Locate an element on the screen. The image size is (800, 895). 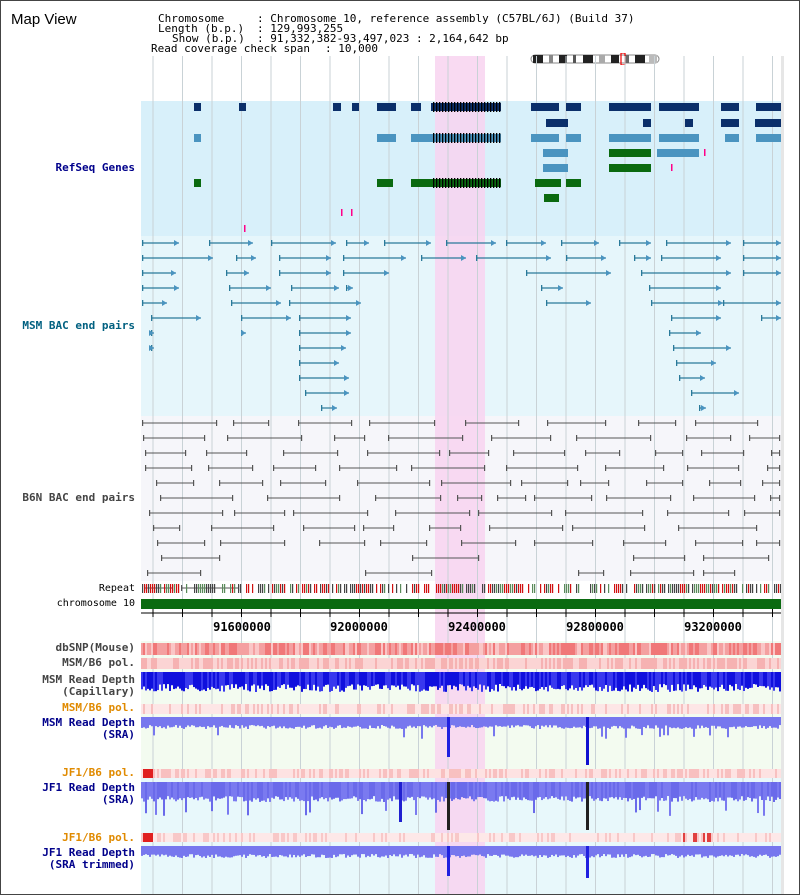
track-label-repeat: Repeat is located at coordinates (116, 588).